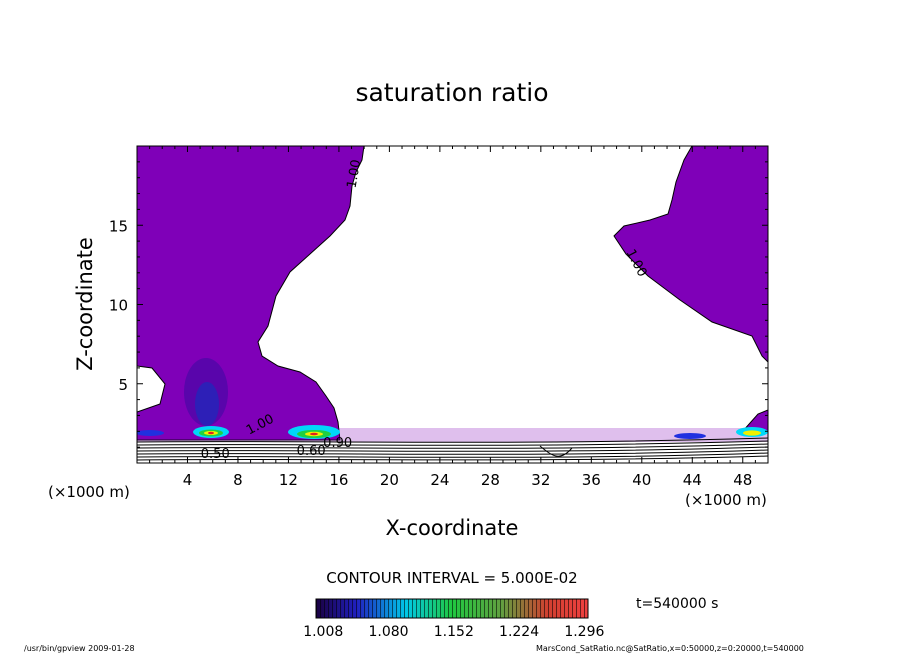 The image size is (904, 654). Describe the element at coordinates (288, 480) in the screenshot. I see `x-tick-label: 12` at that location.